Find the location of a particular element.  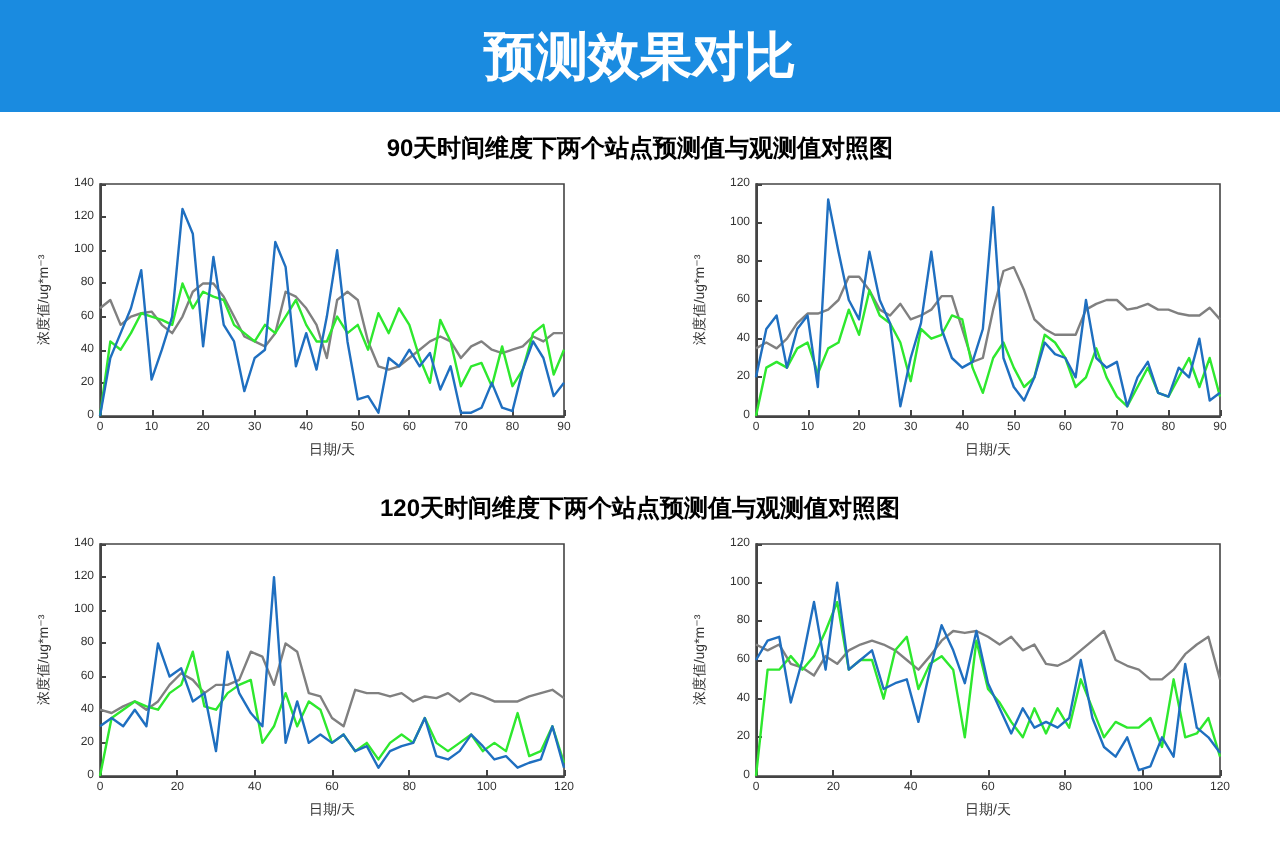

chart-title: 预测效果对比 is located at coordinates (640, 56).